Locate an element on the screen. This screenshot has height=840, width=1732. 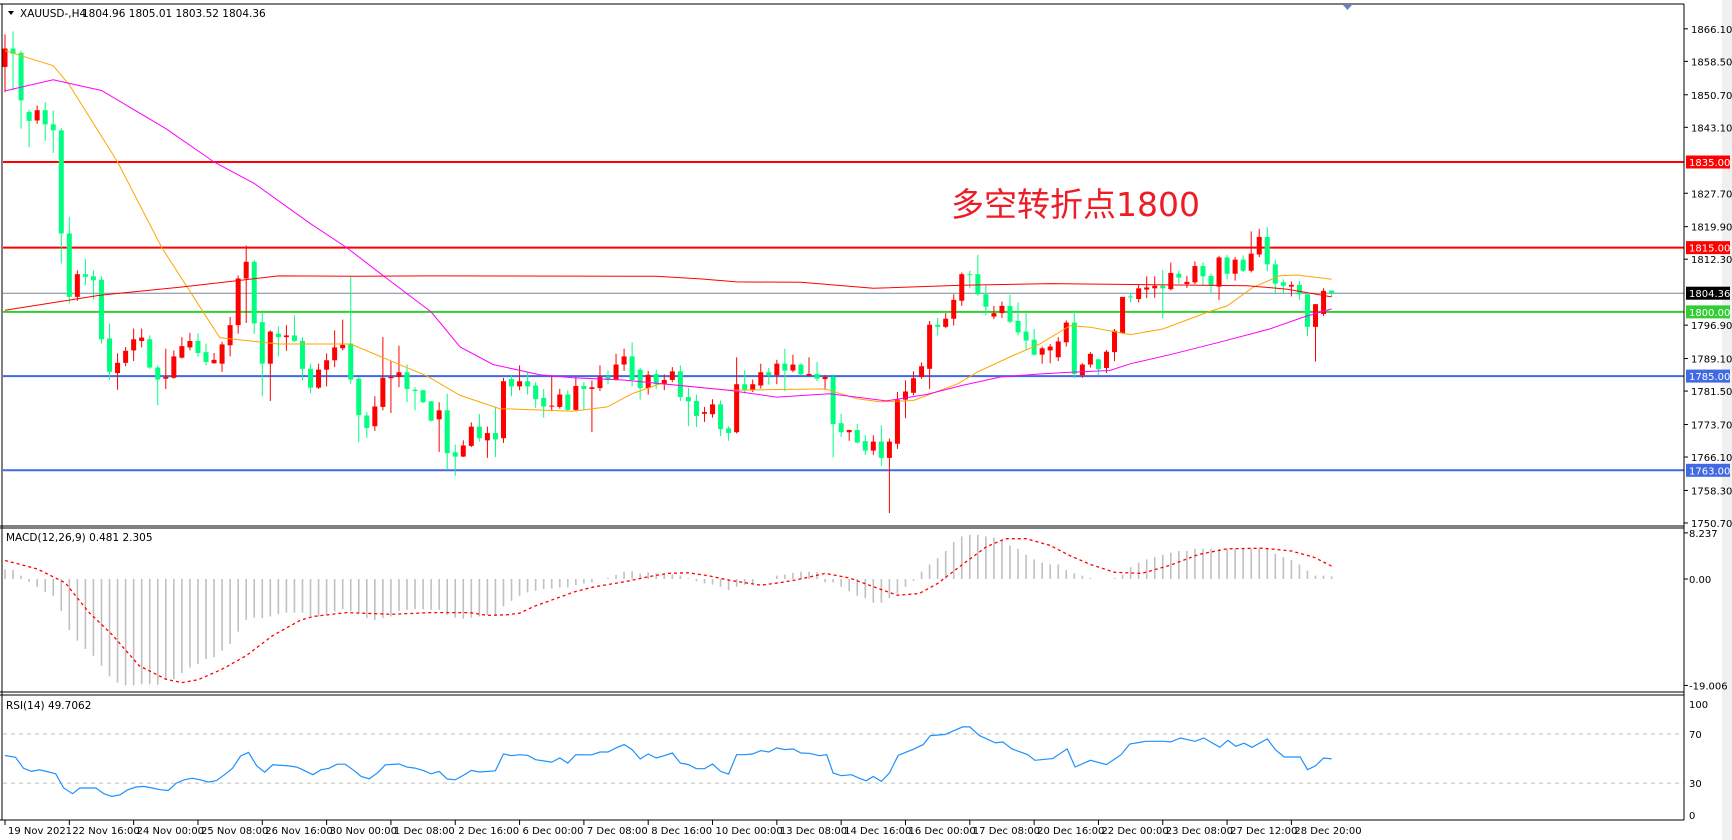
chart-shift-marker-icon is located at coordinates (1347, 7).